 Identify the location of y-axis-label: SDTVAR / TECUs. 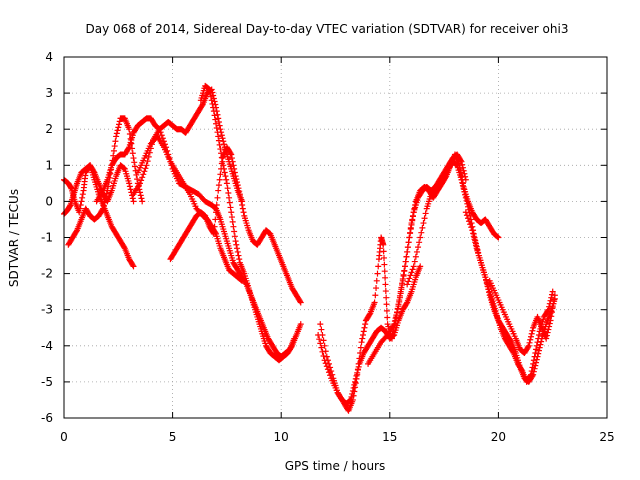
(14, 238).